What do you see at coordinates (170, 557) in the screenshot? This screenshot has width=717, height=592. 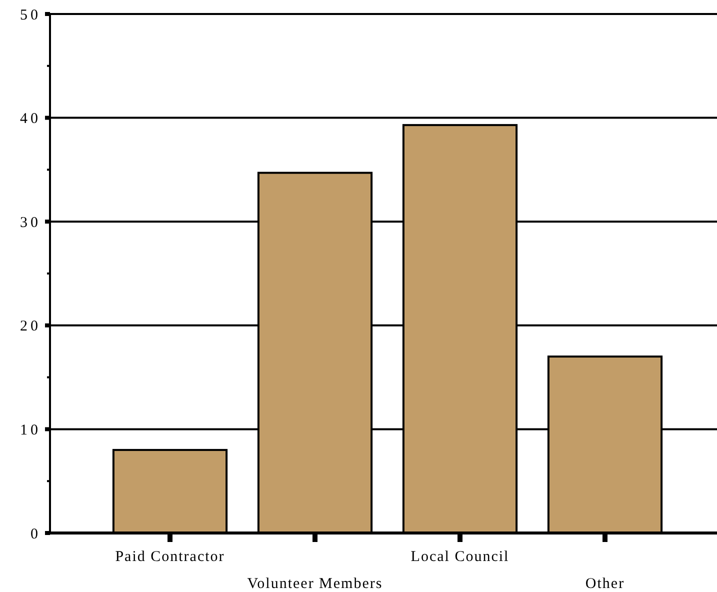 I see `x-tick-label: Paid Contractor` at bounding box center [170, 557].